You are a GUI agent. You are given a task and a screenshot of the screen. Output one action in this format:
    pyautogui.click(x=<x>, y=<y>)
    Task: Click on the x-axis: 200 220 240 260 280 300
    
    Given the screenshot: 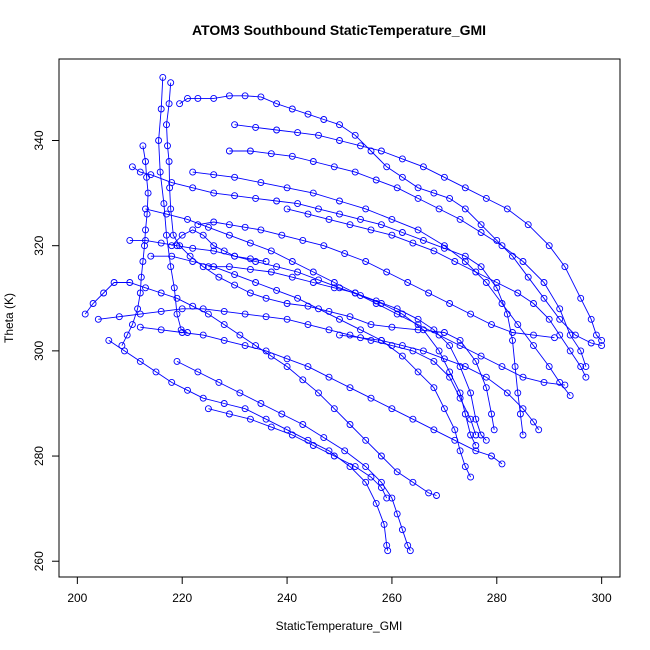 What is the action you would take?
    pyautogui.click(x=339, y=590)
    